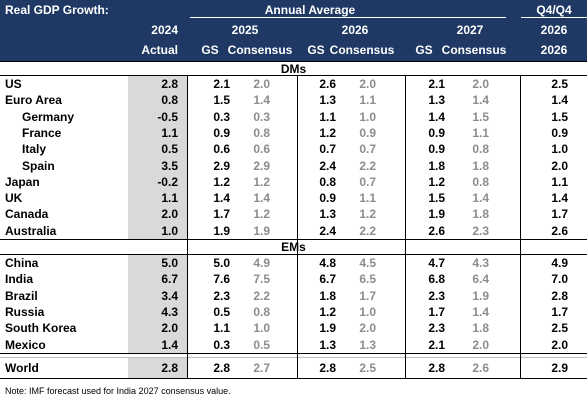 Image resolution: width=587 pixels, height=400 pixels. What do you see at coordinates (559, 328) in the screenshot?
I see `cell-q4: 2.5` at bounding box center [559, 328].